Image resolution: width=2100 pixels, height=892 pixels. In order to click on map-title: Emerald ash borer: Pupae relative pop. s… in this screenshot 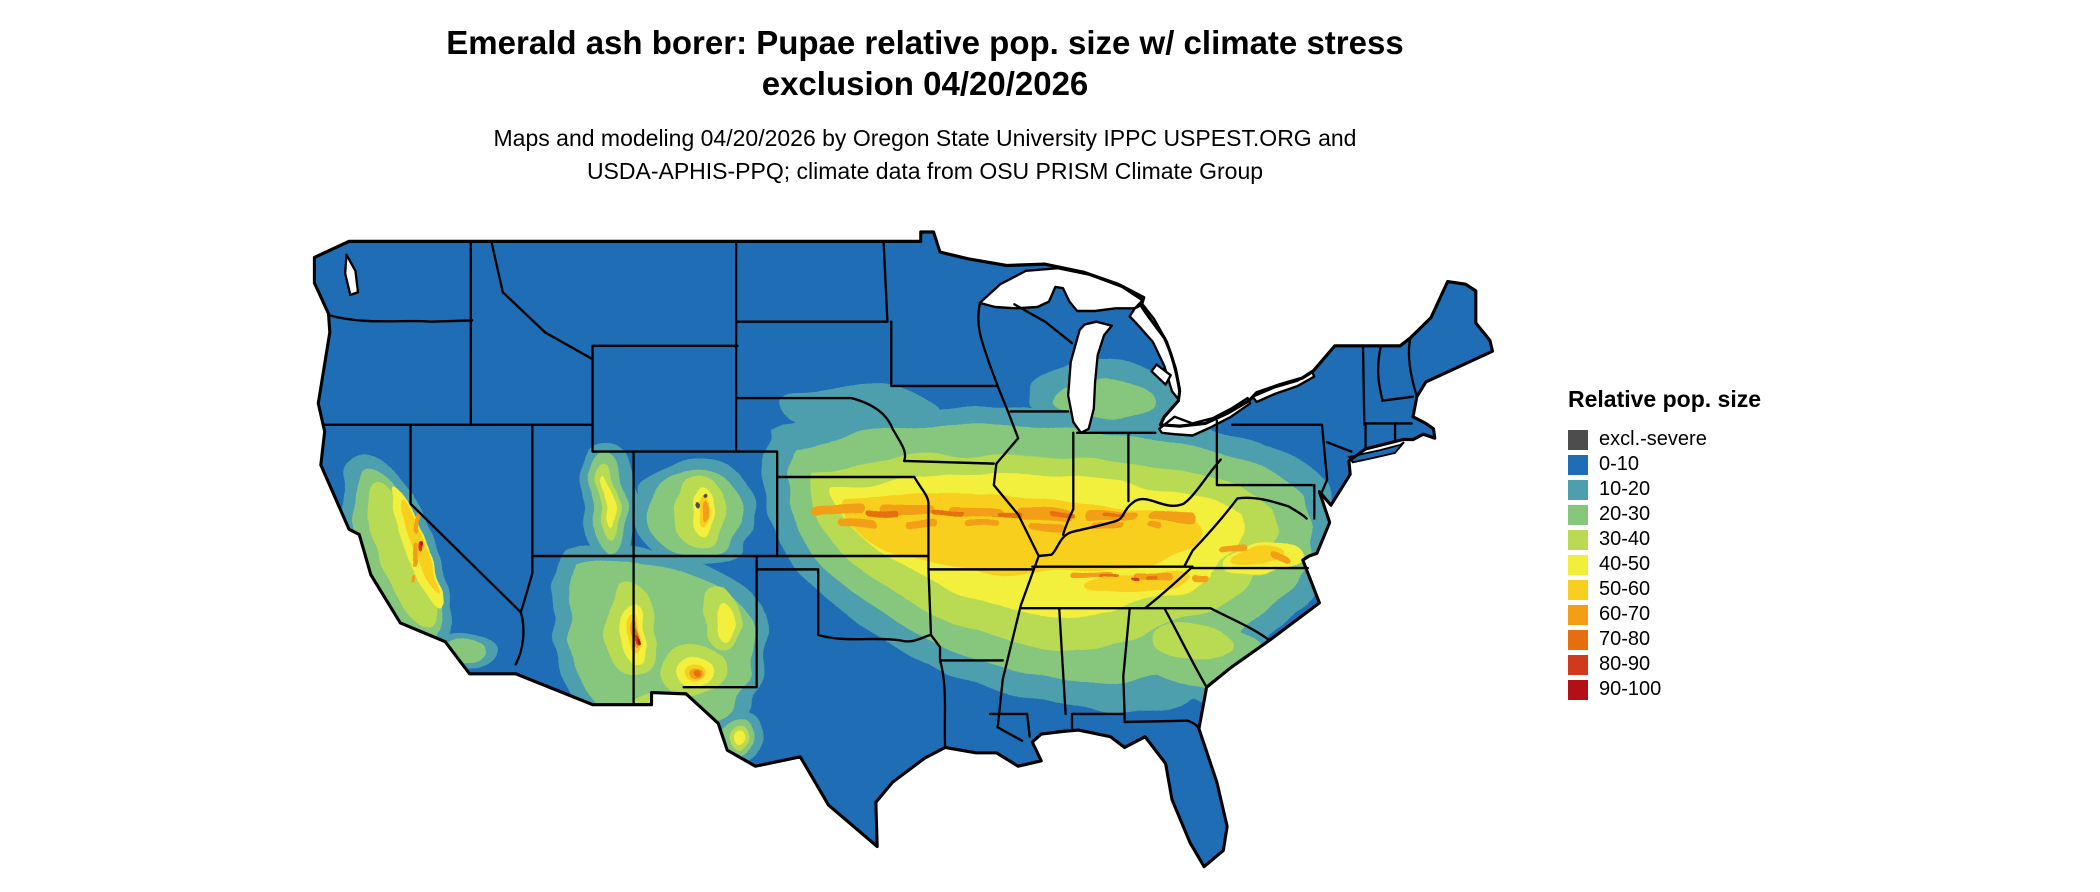, I will do `click(925, 63)`.